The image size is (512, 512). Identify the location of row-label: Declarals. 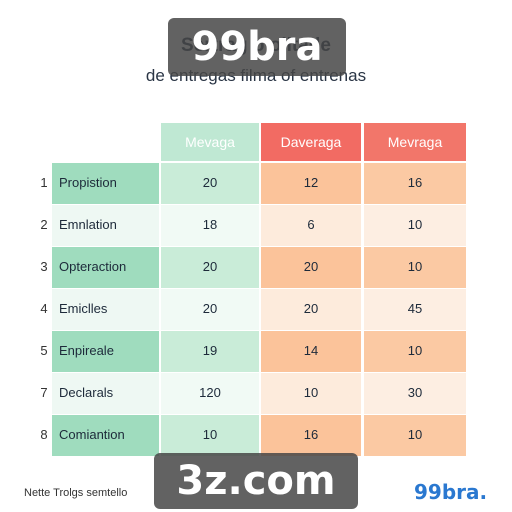
(105, 393).